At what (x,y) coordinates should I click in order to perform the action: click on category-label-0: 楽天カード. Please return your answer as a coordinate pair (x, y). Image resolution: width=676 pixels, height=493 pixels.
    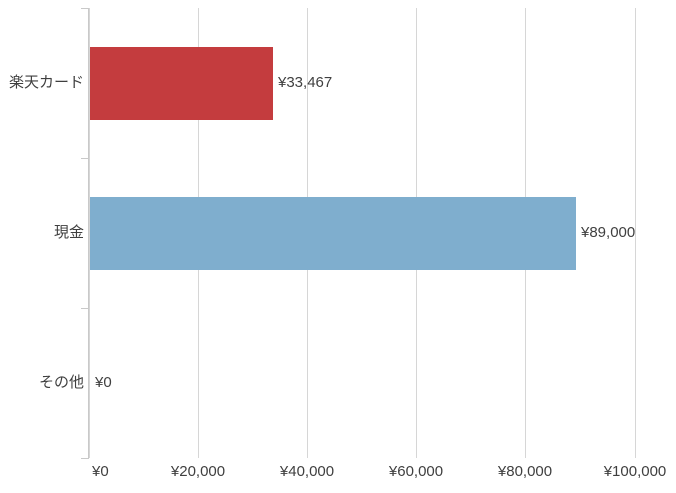
    Looking at the image, I should click on (46, 82).